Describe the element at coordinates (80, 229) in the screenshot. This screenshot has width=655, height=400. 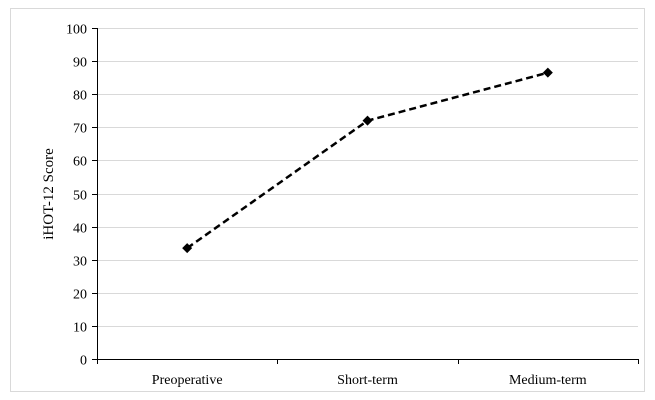
I see `y-tick-label: 40` at that location.